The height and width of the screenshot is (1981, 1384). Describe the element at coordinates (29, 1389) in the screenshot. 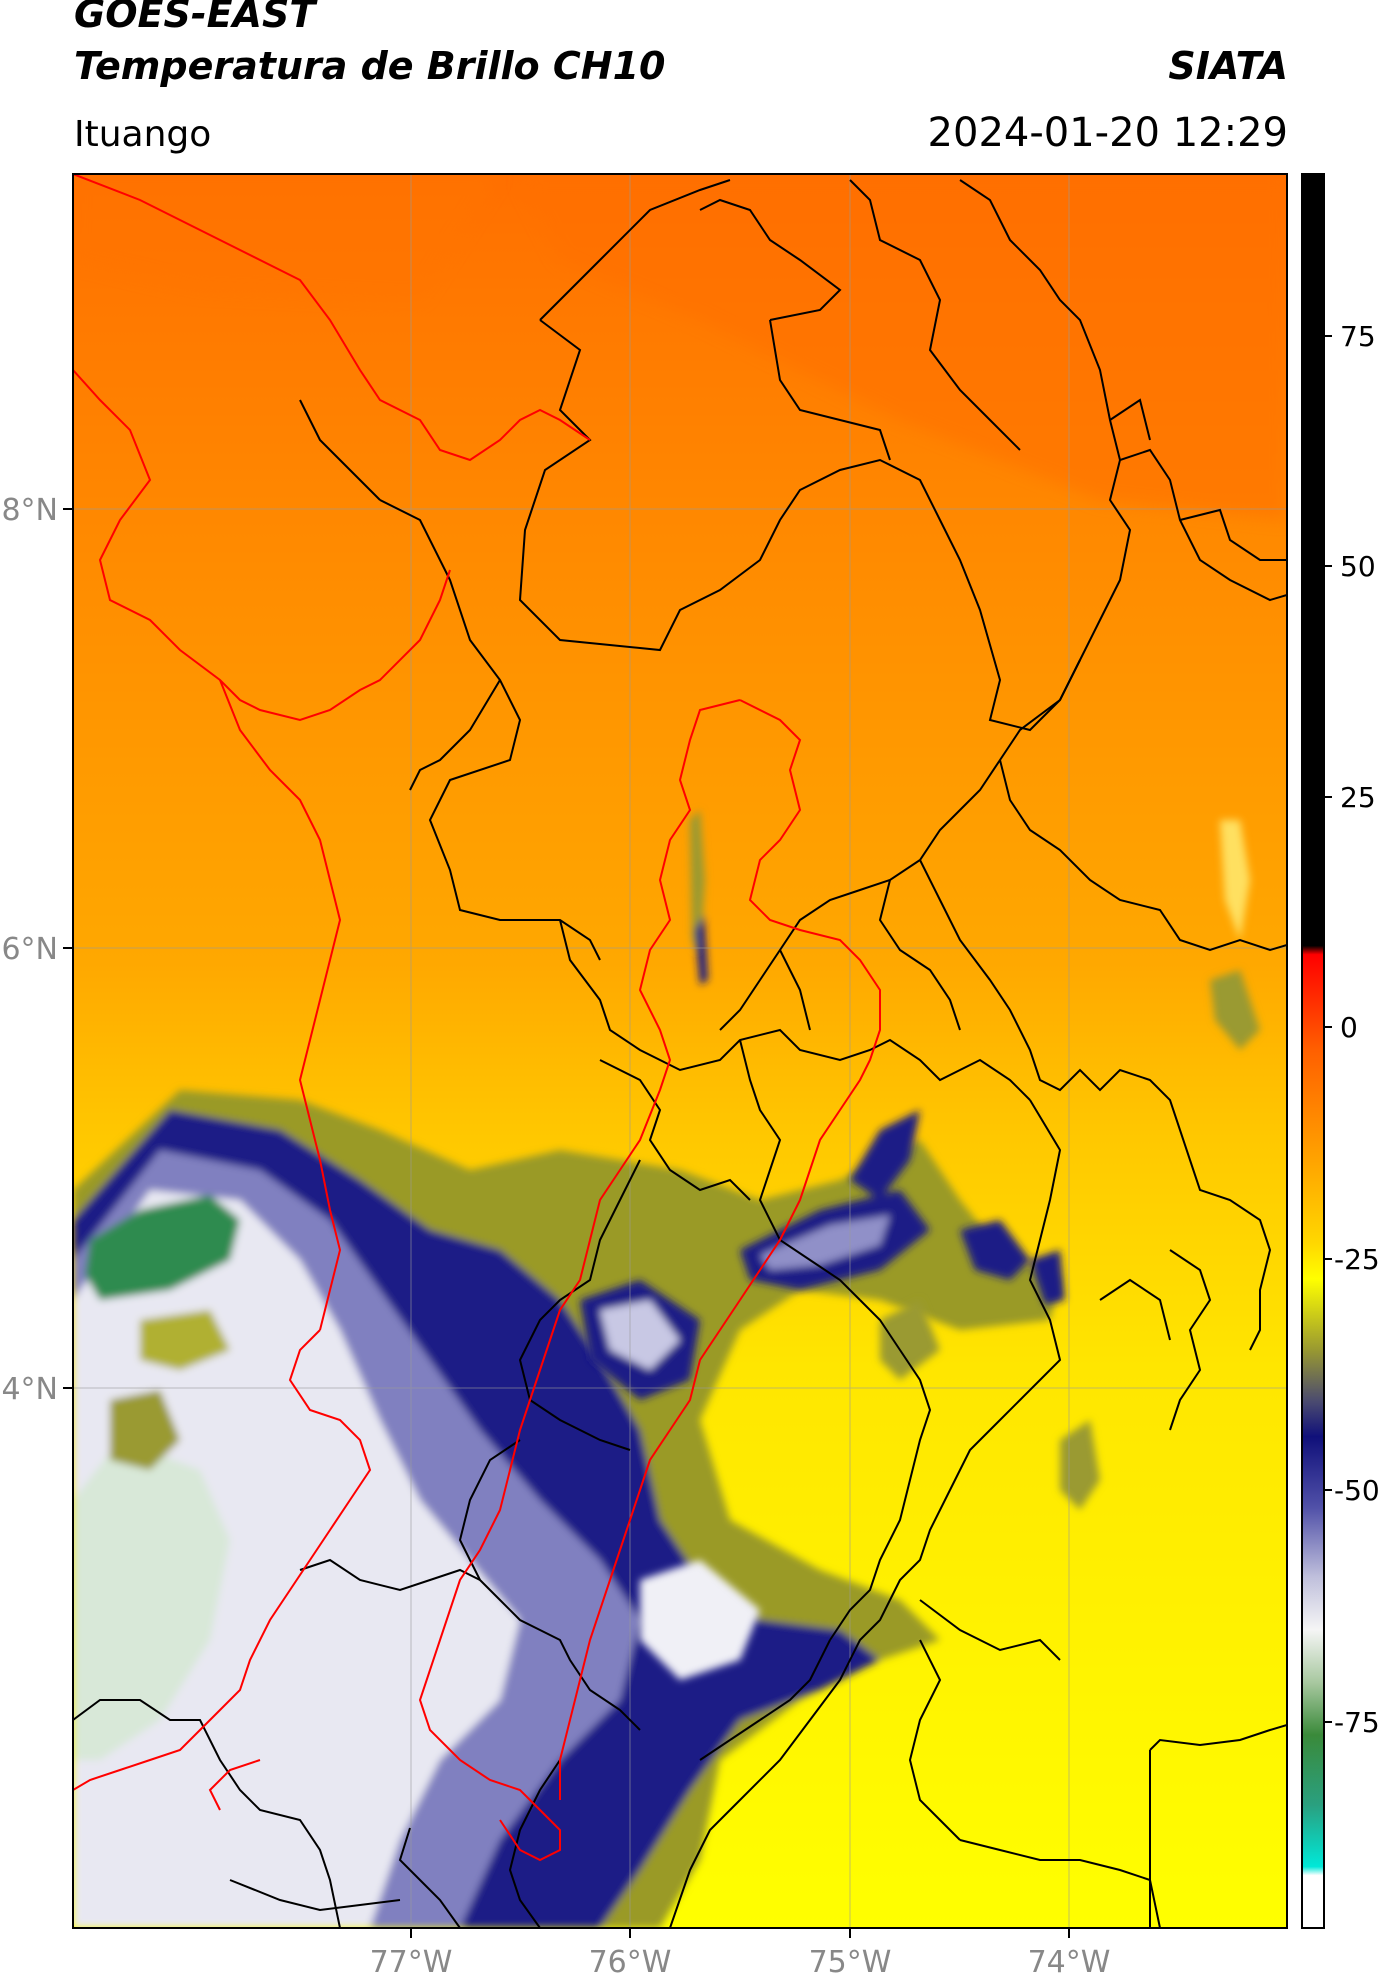

I see `lat-label-4n: 4°N` at that location.